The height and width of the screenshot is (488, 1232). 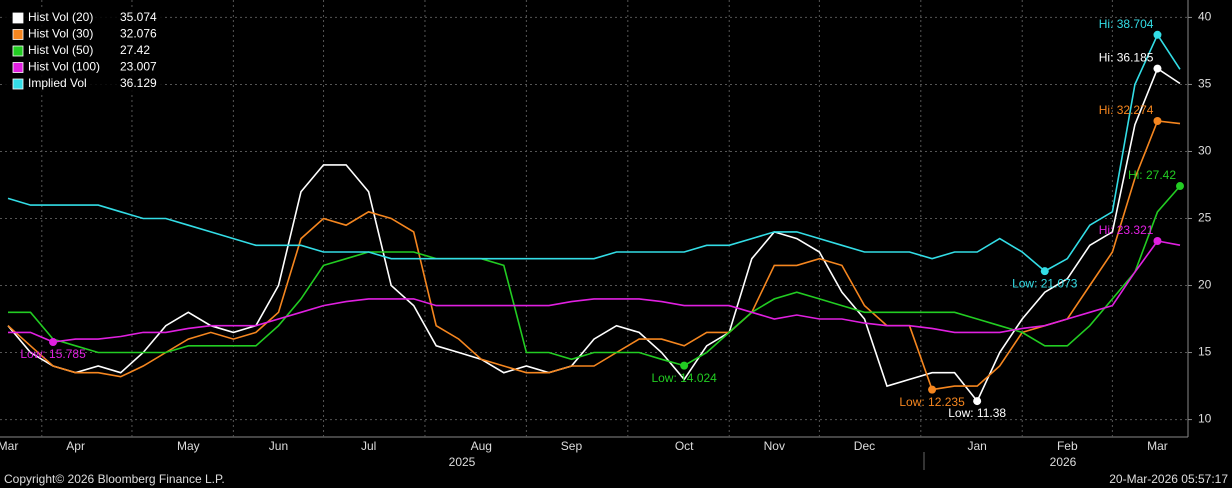 What do you see at coordinates (278, 446) in the screenshot?
I see `x-tick-label: Jun` at bounding box center [278, 446].